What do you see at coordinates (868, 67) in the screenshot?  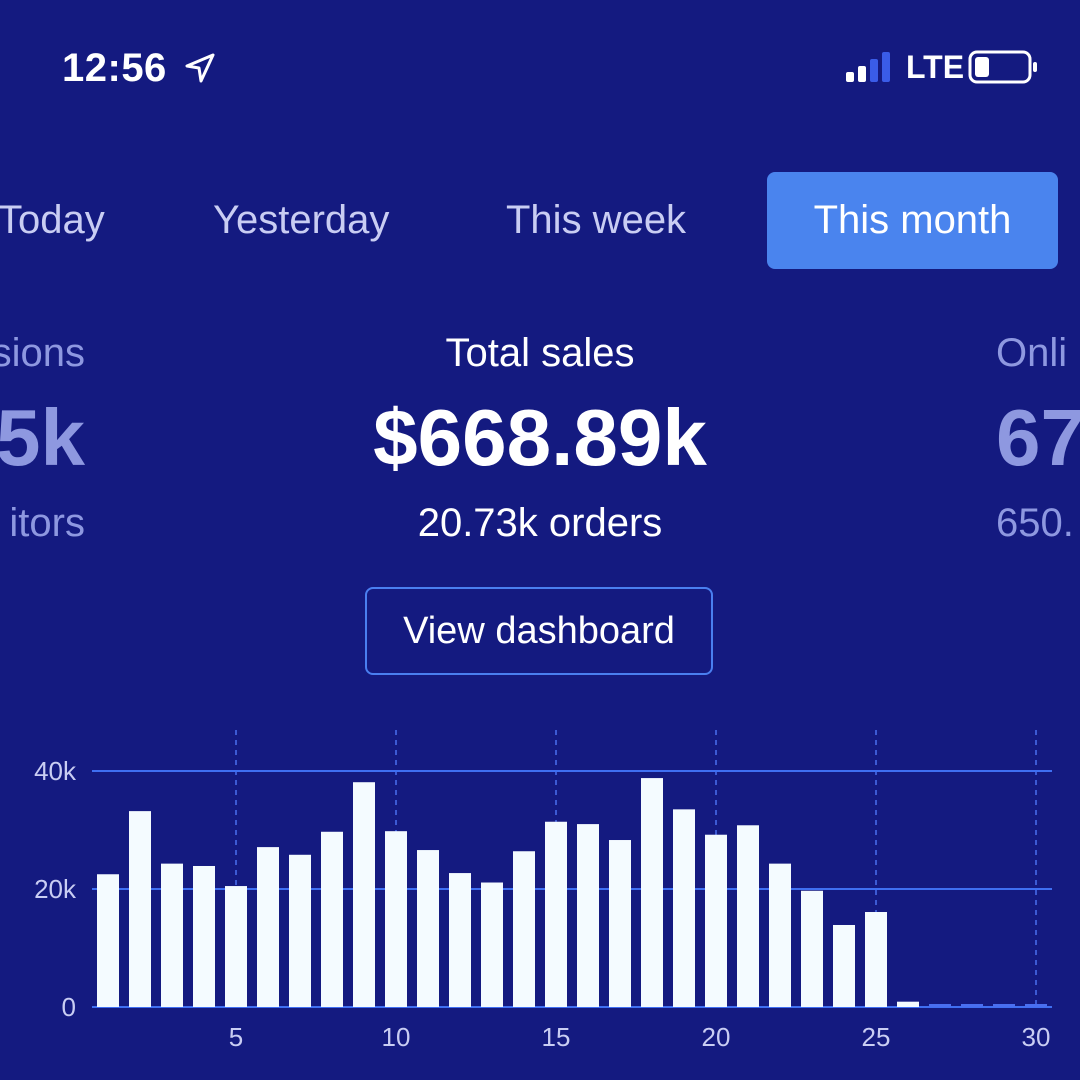 I see `signal-bars-icon` at bounding box center [868, 67].